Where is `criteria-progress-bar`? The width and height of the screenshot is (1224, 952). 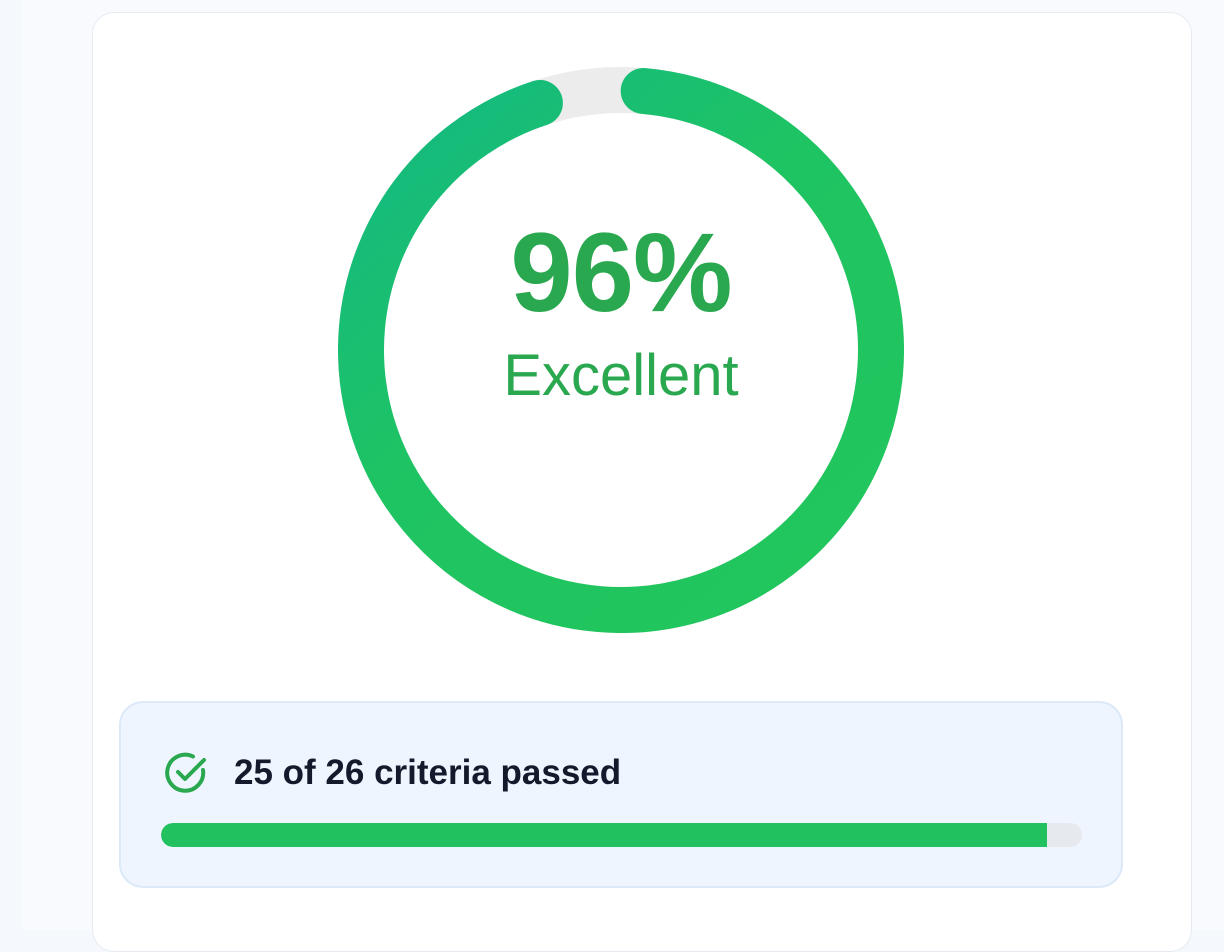
criteria-progress-bar is located at coordinates (621, 835).